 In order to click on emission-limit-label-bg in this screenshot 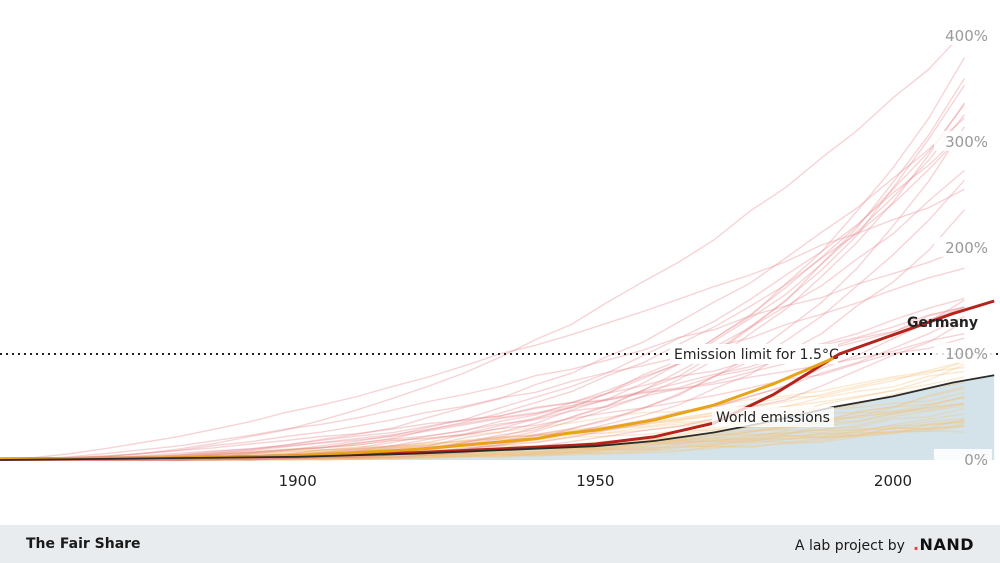, I will do `click(754, 354)`.